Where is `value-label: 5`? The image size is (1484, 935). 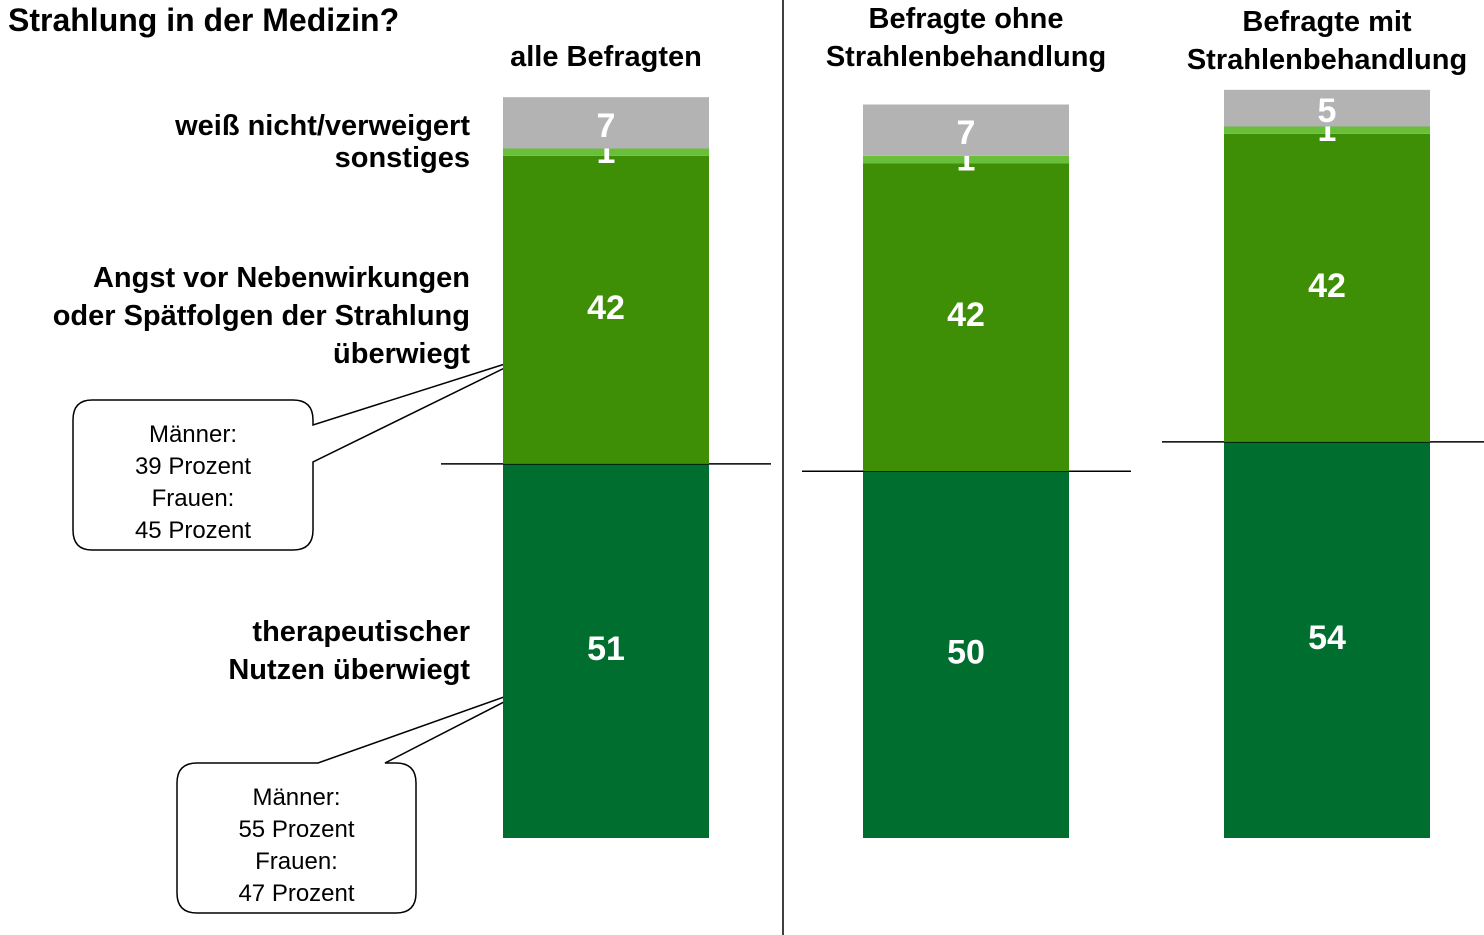
value-label: 5 is located at coordinates (1327, 111).